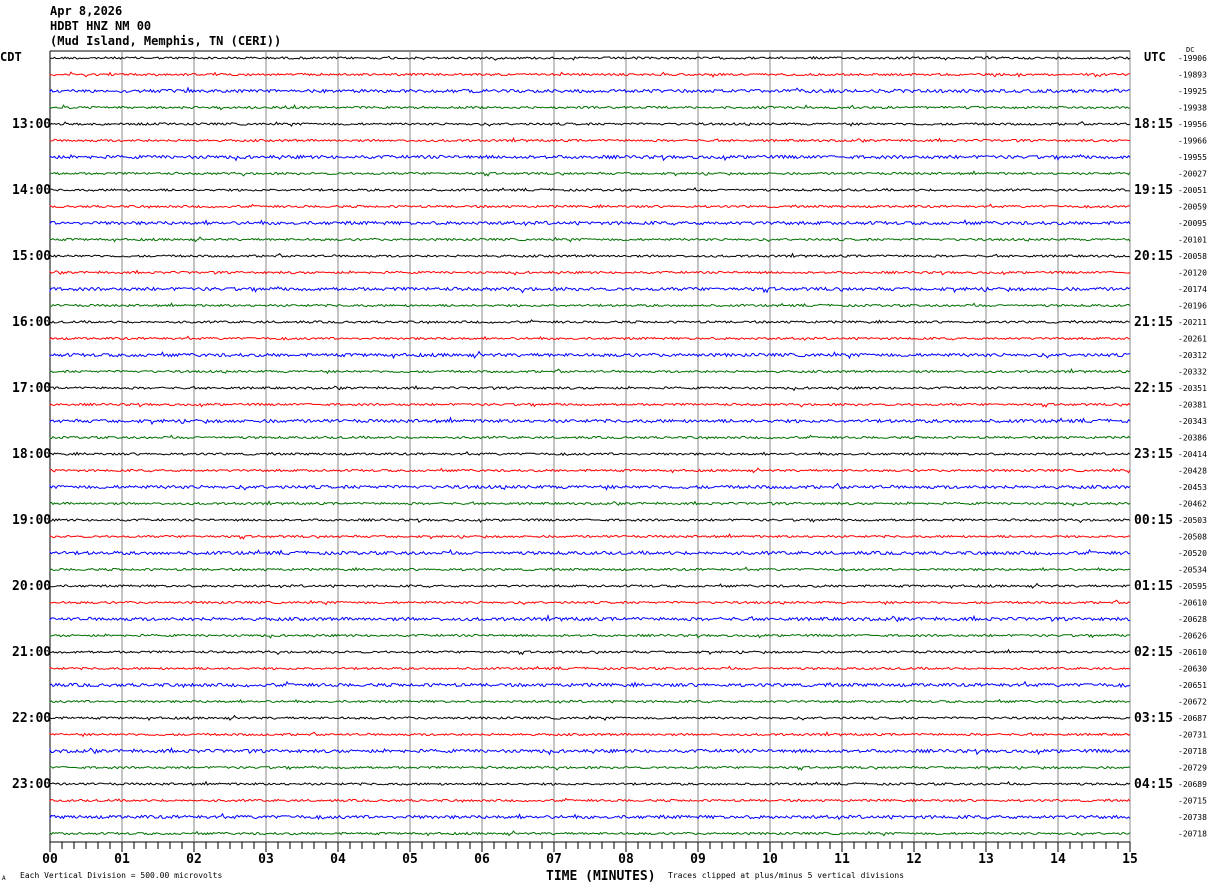 This screenshot has width=1210, height=886. Describe the element at coordinates (1192, 768) in the screenshot. I see `dc-offset-label: -20729` at that location.